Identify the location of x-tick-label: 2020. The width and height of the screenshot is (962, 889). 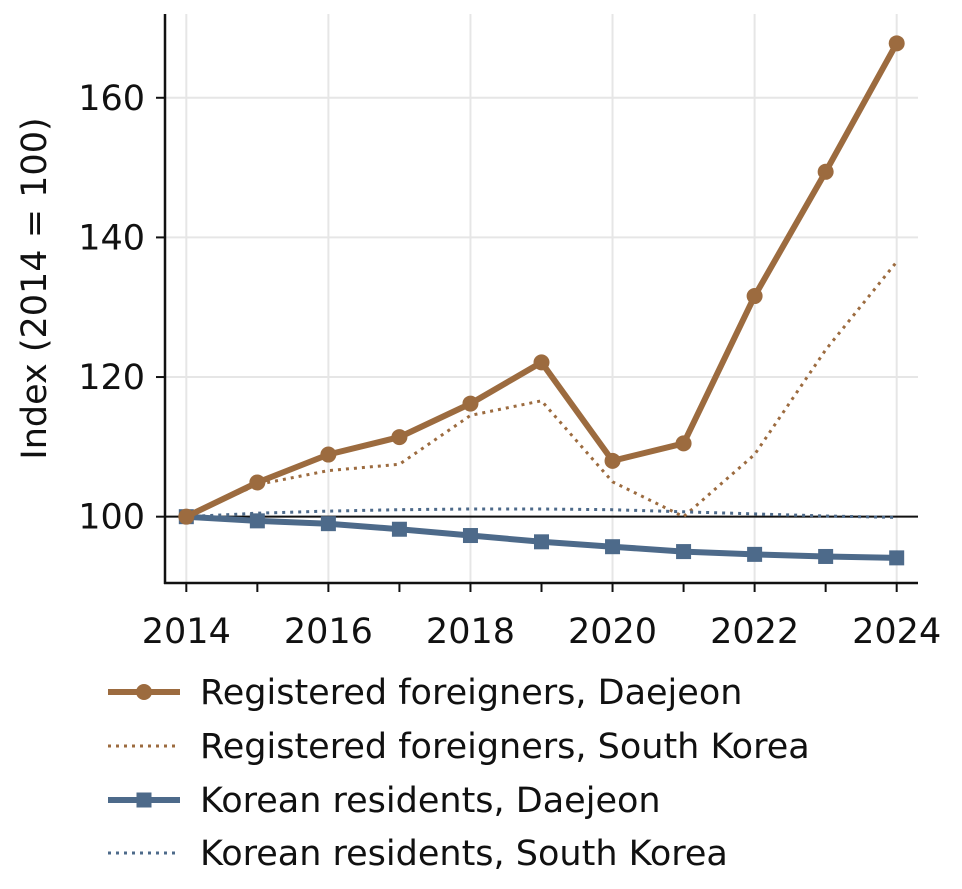
(612, 632).